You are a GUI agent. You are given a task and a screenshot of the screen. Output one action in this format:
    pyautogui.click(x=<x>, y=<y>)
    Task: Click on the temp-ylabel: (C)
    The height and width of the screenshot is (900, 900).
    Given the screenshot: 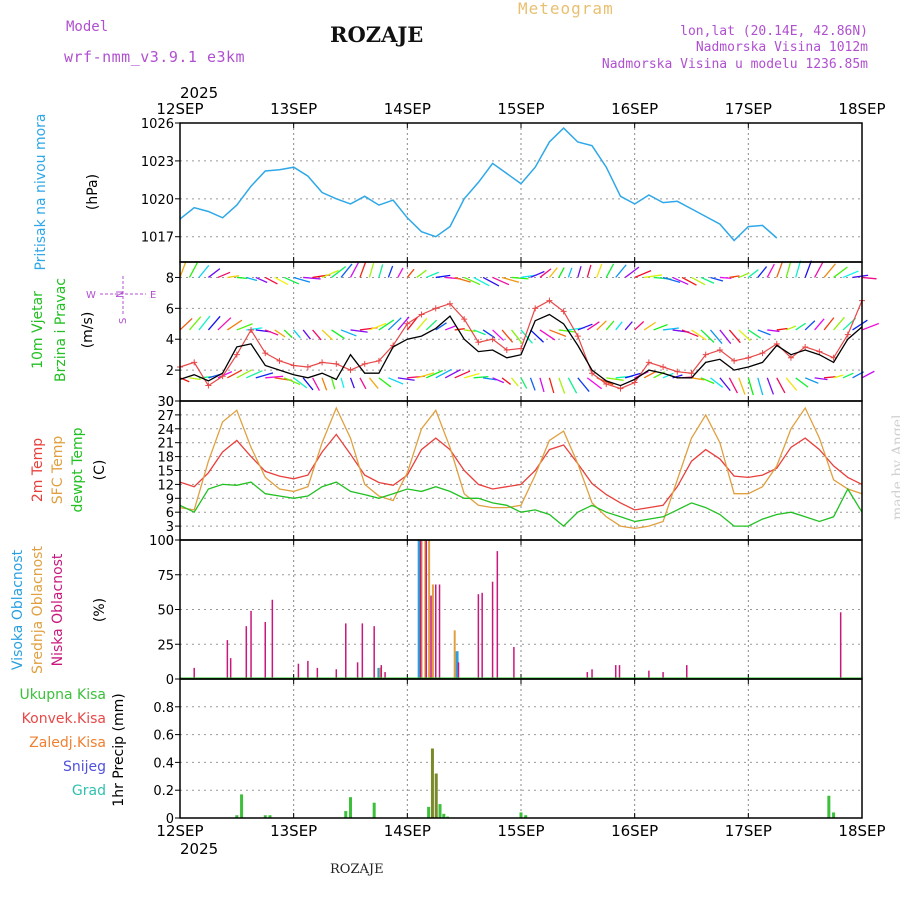 What is the action you would take?
    pyautogui.click(x=100, y=470)
    